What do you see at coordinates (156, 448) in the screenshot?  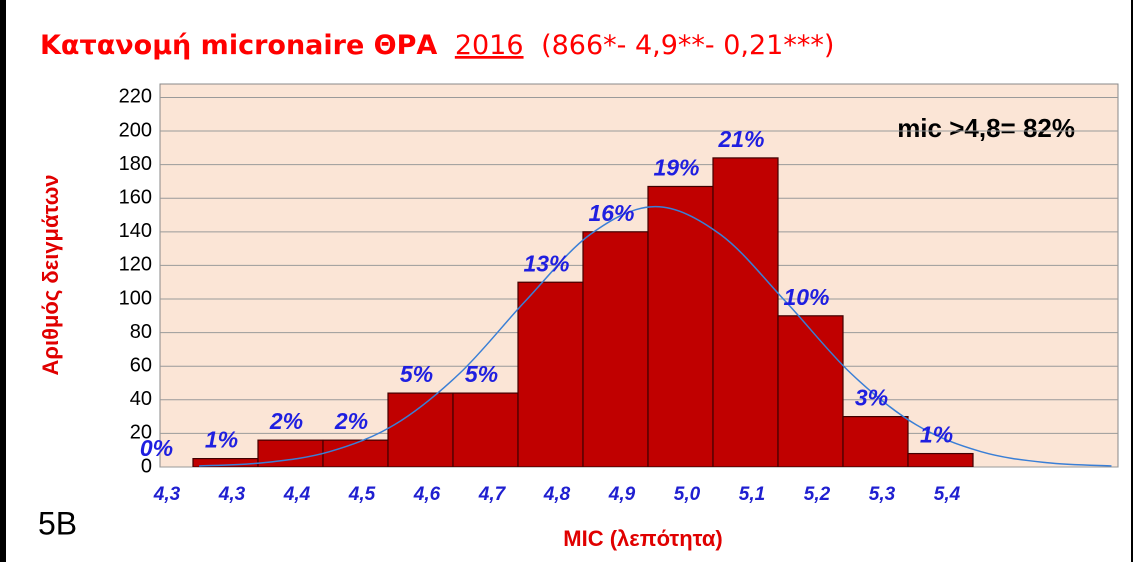 I see `value-label: 0%` at bounding box center [156, 448].